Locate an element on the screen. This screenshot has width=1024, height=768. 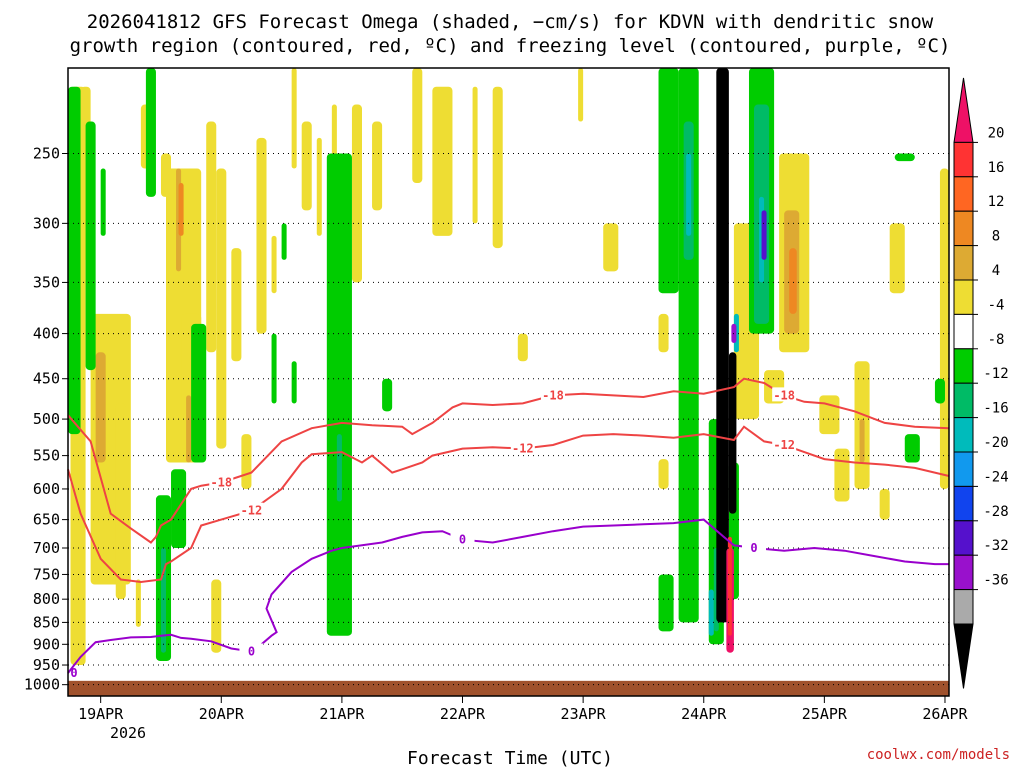
colorbar-label-8: -16 is located at coordinates (995, 409).